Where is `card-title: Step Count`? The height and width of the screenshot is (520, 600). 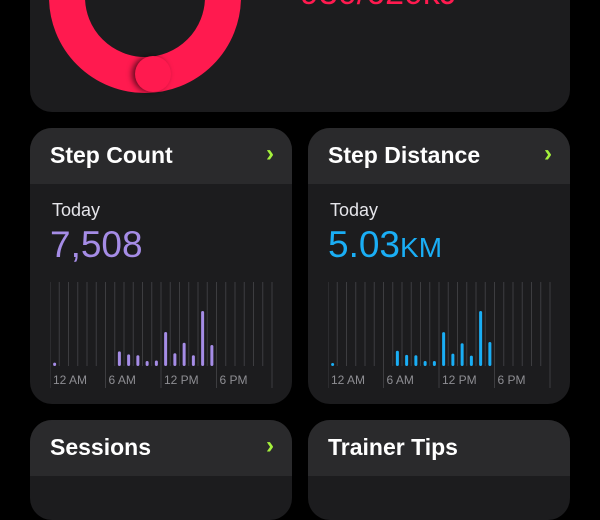
card-title: Step Count is located at coordinates (111, 155).